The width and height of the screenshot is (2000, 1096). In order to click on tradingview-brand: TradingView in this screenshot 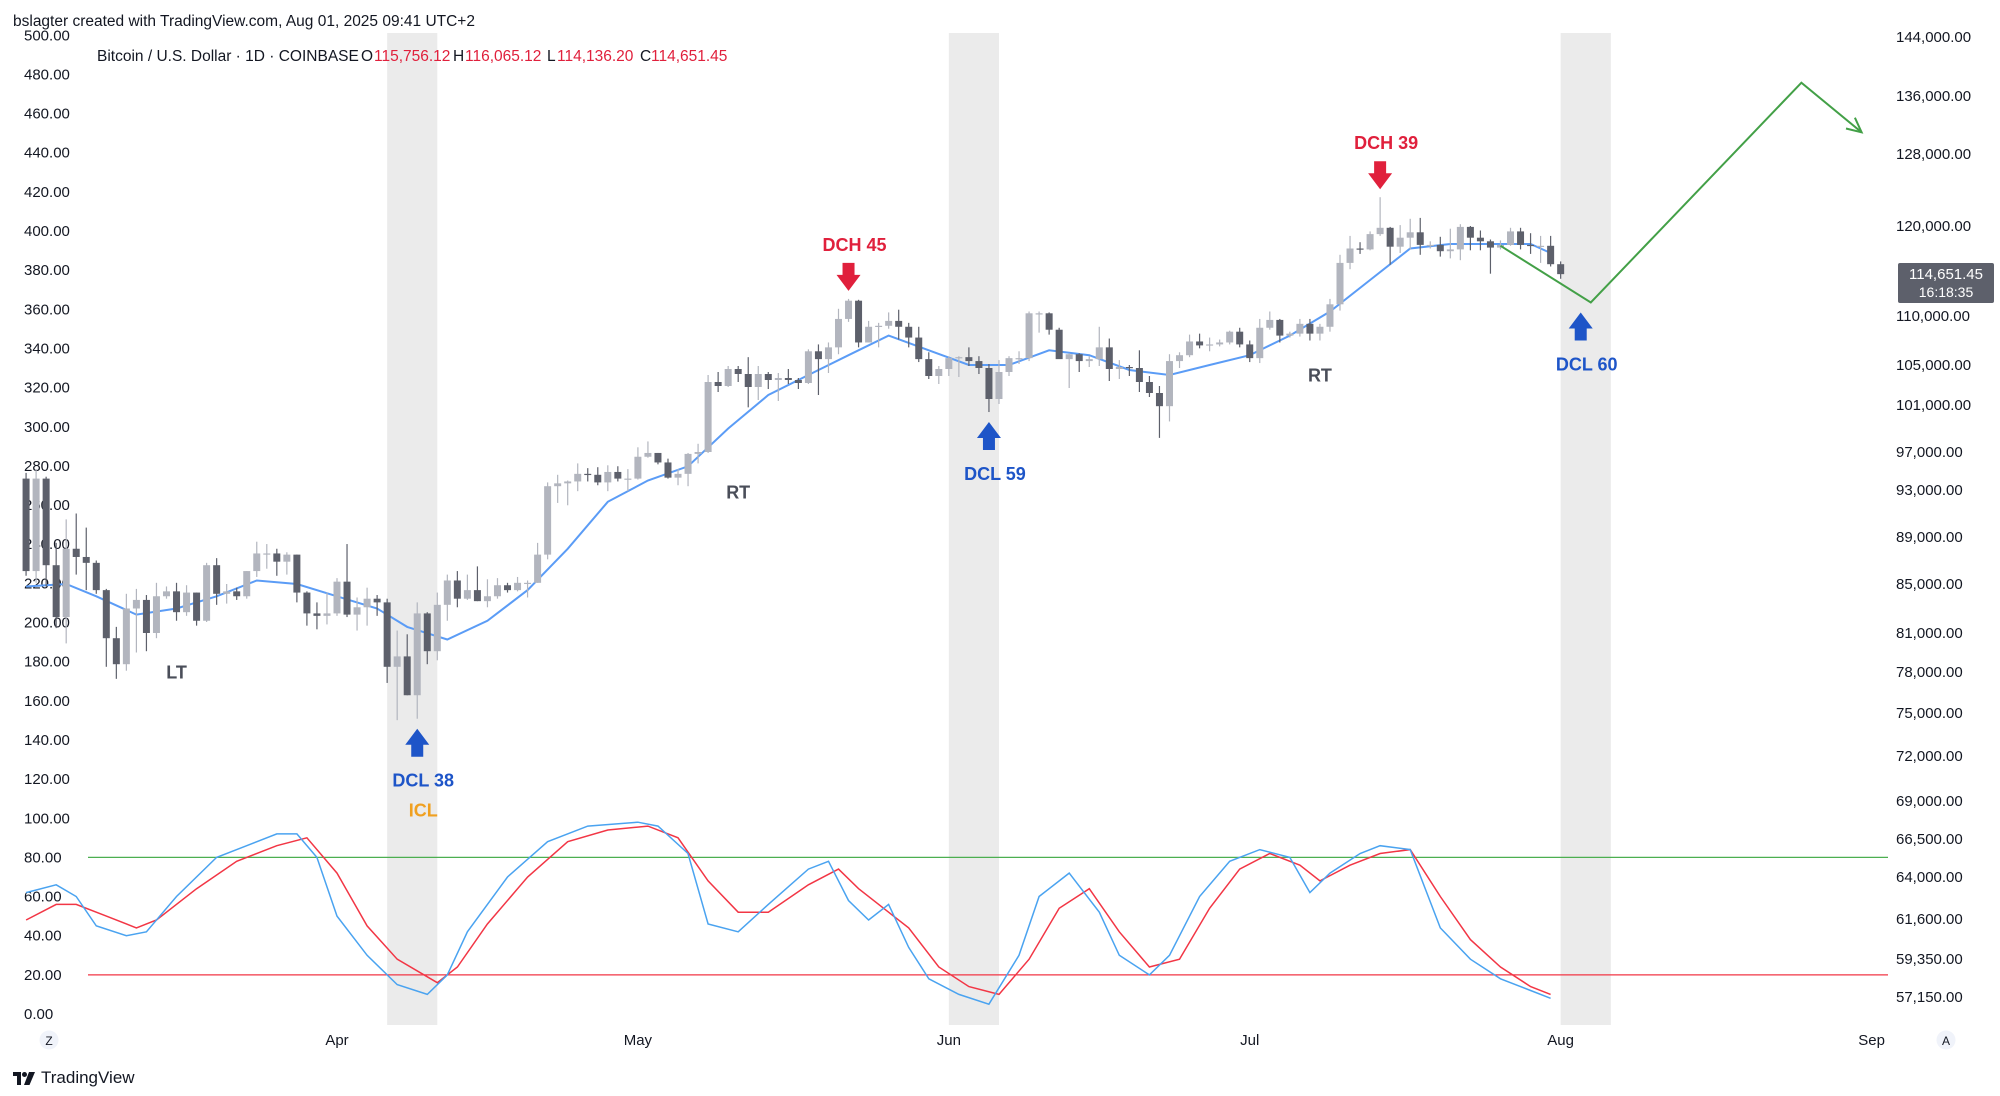, I will do `click(74, 1078)`.